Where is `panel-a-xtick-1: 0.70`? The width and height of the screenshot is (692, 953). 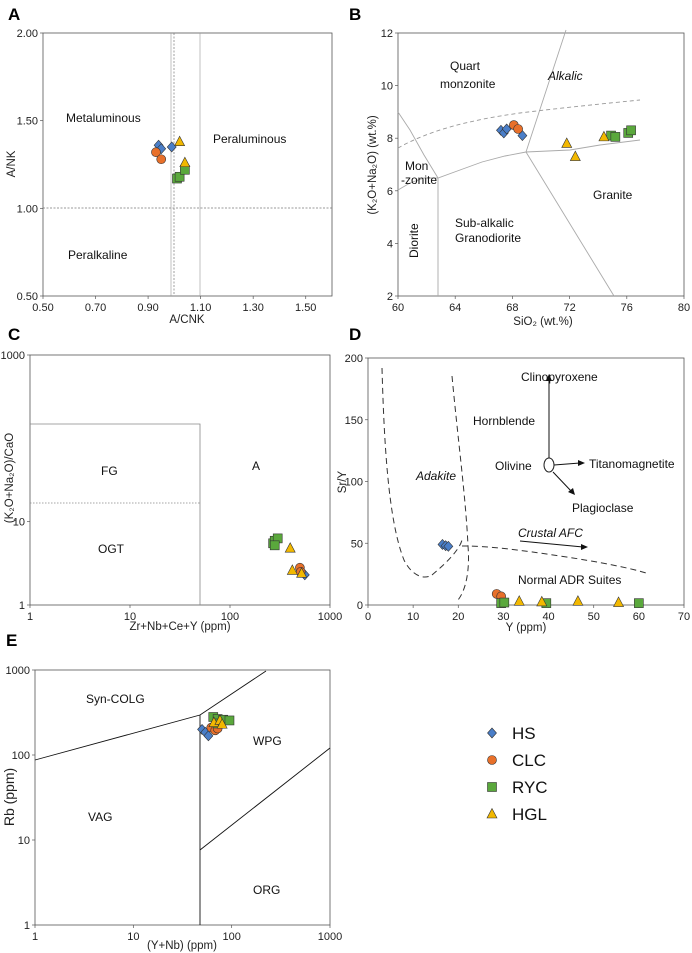
panel-a-xtick-1: 0.70 is located at coordinates (95, 308).